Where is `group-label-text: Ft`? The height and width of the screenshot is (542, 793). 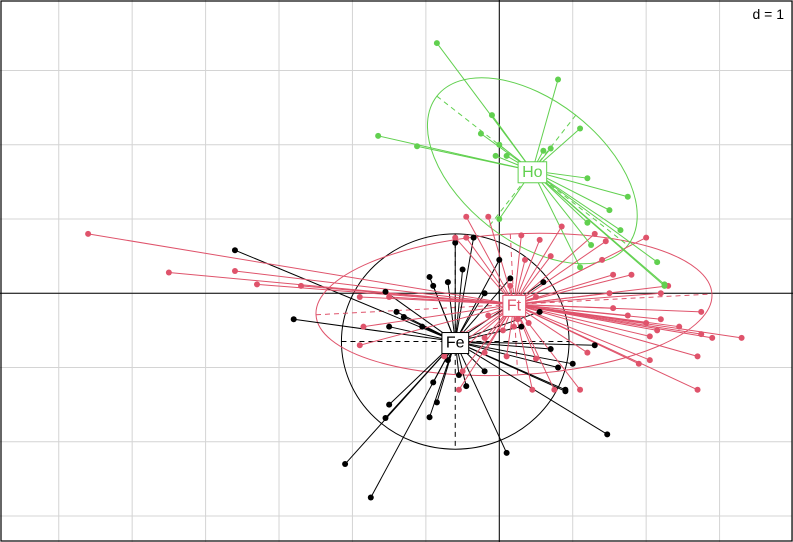 group-label-text: Ft is located at coordinates (514, 305).